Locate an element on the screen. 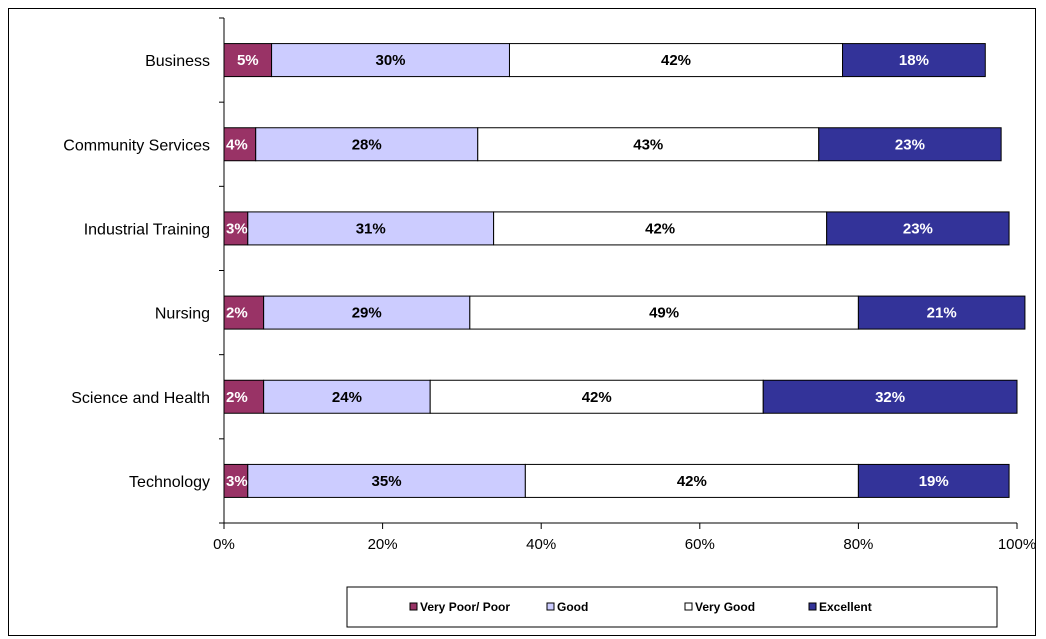 The width and height of the screenshot is (1046, 639). bar-segment-industrial-training-excellent is located at coordinates (918, 228).